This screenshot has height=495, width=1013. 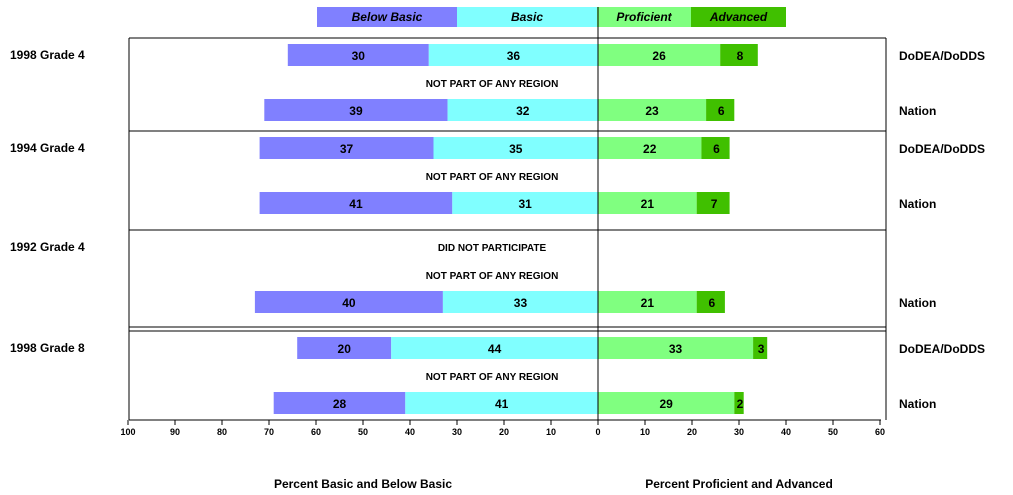 What do you see at coordinates (47, 348) in the screenshot?
I see `group-label: 1998 Grade 8` at bounding box center [47, 348].